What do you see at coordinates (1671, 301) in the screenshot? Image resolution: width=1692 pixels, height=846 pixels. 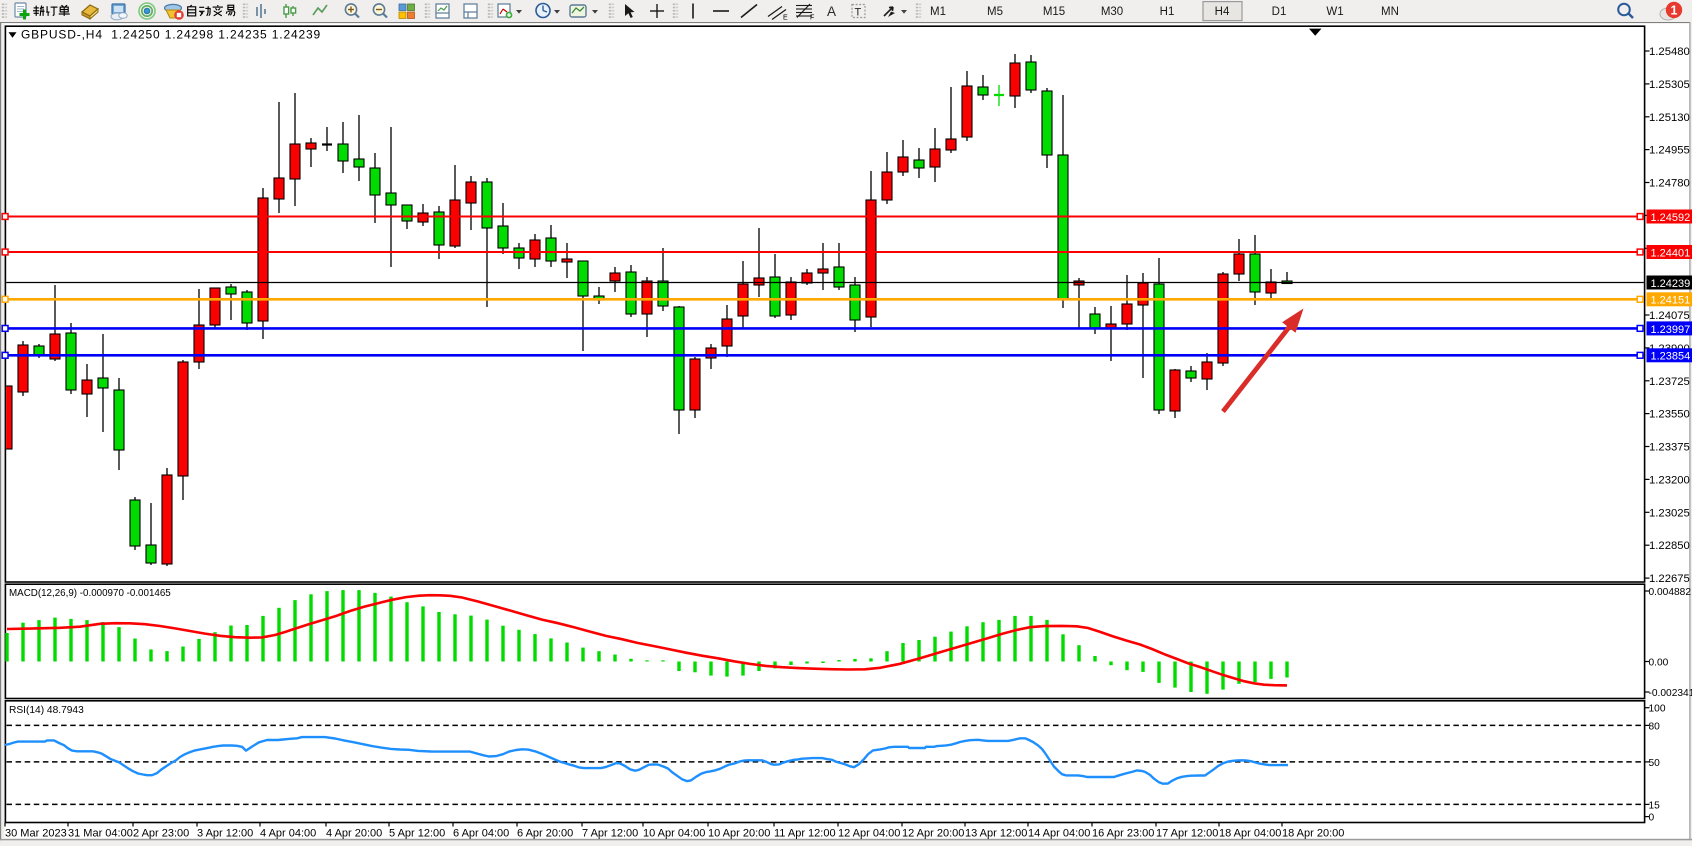 I see `svg-text: 1.24151` at bounding box center [1671, 301].